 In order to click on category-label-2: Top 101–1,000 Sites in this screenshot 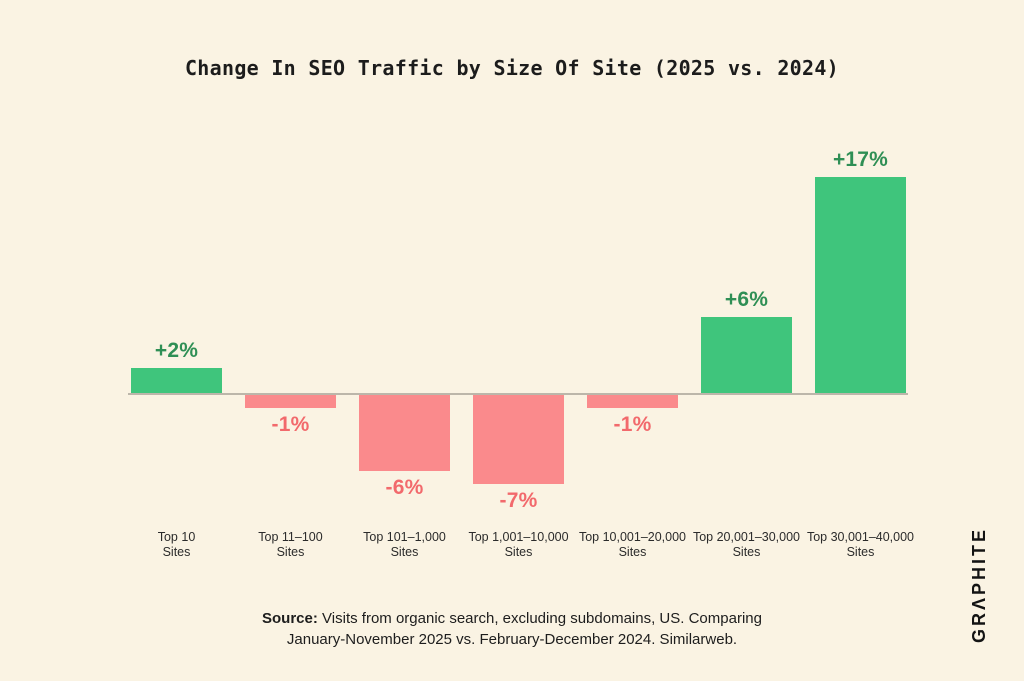, I will do `click(405, 545)`.